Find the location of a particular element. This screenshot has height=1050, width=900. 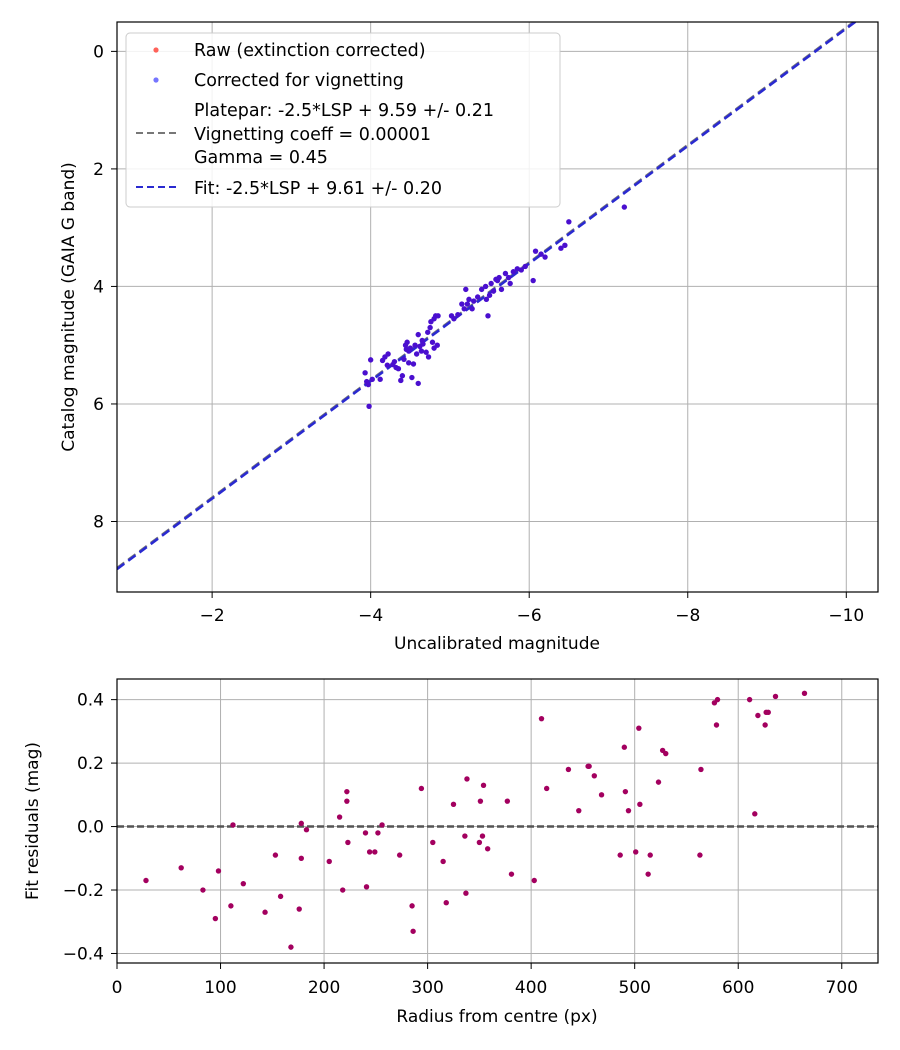

top-chart-ytick-label: 8 is located at coordinates (98, 522).